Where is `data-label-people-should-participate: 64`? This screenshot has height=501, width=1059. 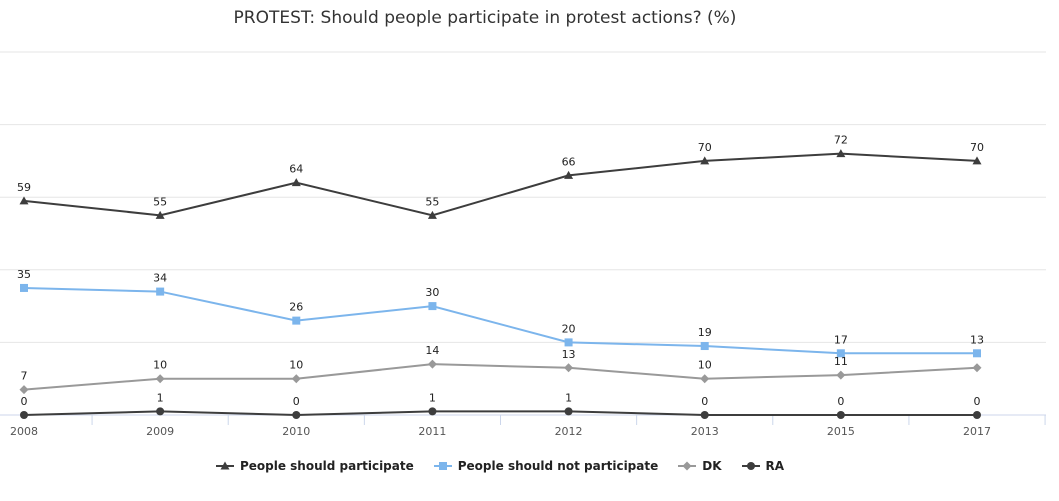
data-label-people-should-participate: 64 is located at coordinates (296, 169).